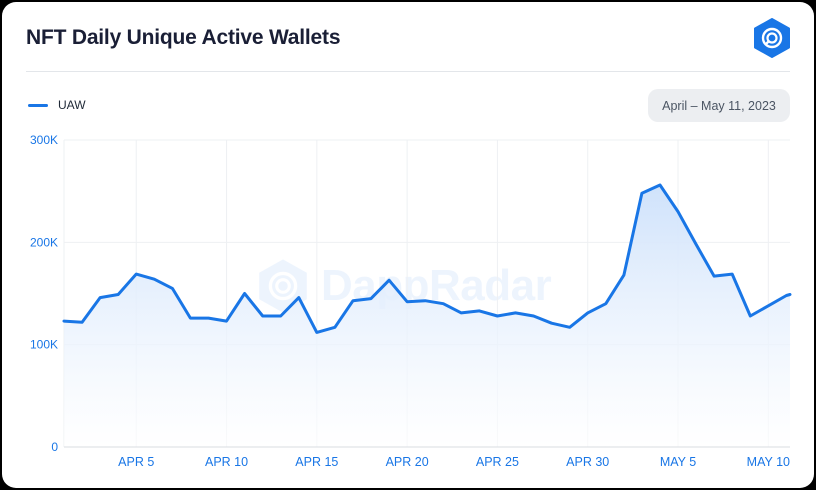 This screenshot has height=490, width=816. What do you see at coordinates (772, 38) in the screenshot?
I see `dappradar-logo-icon` at bounding box center [772, 38].